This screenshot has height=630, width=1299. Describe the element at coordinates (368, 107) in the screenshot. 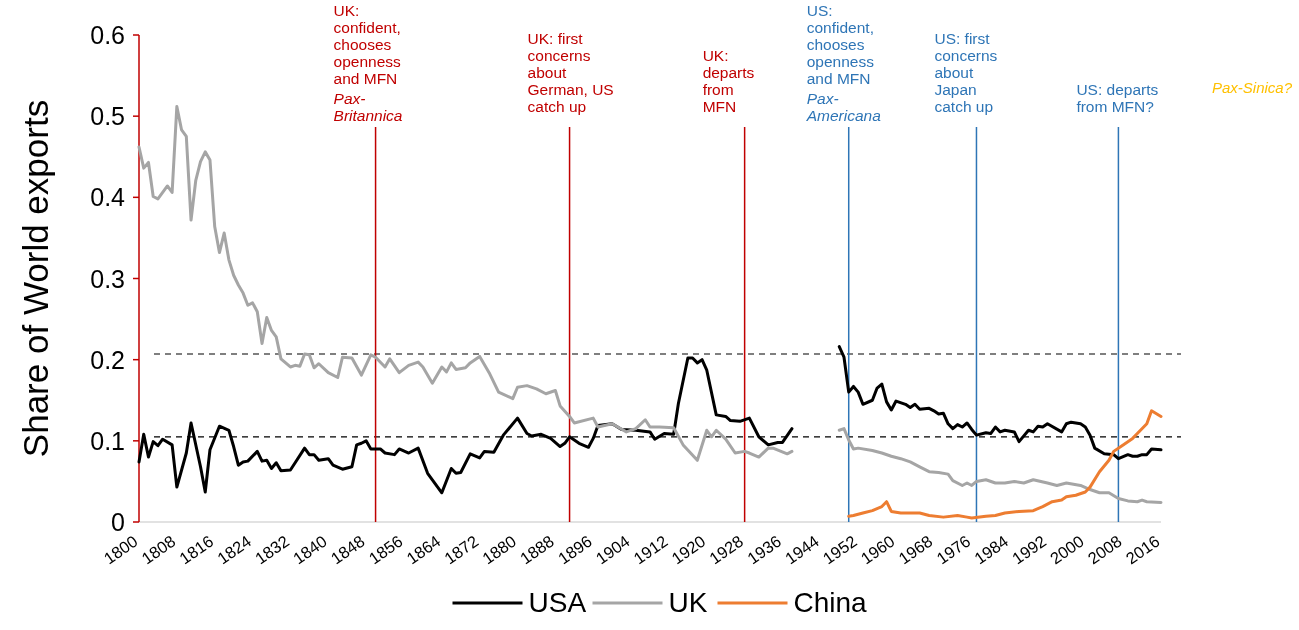

I see `annotation: Pax- Britannica` at that location.